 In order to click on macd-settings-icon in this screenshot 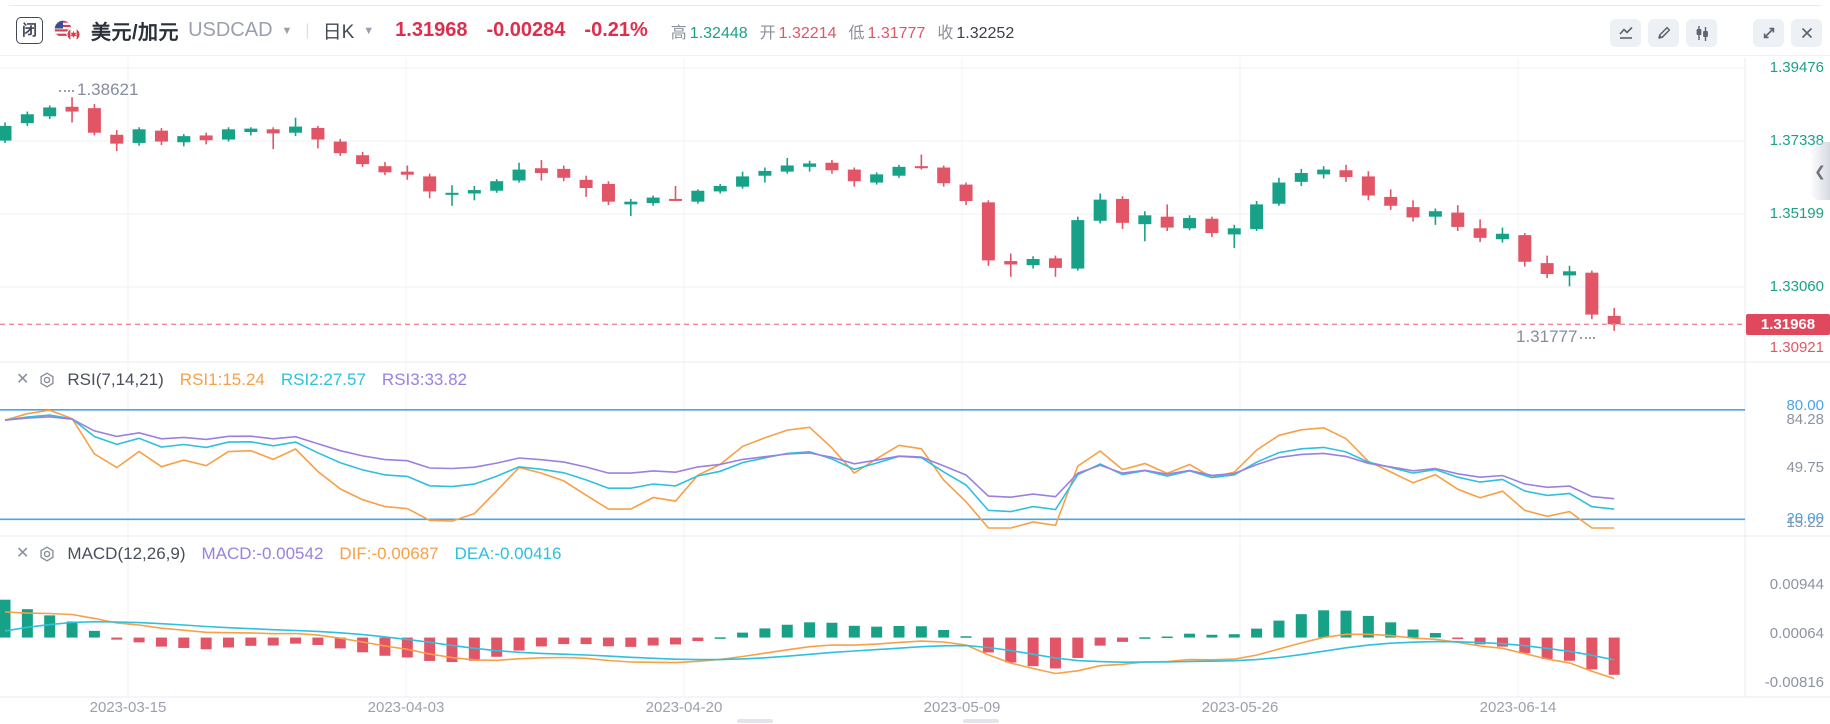, I will do `click(47, 554)`.